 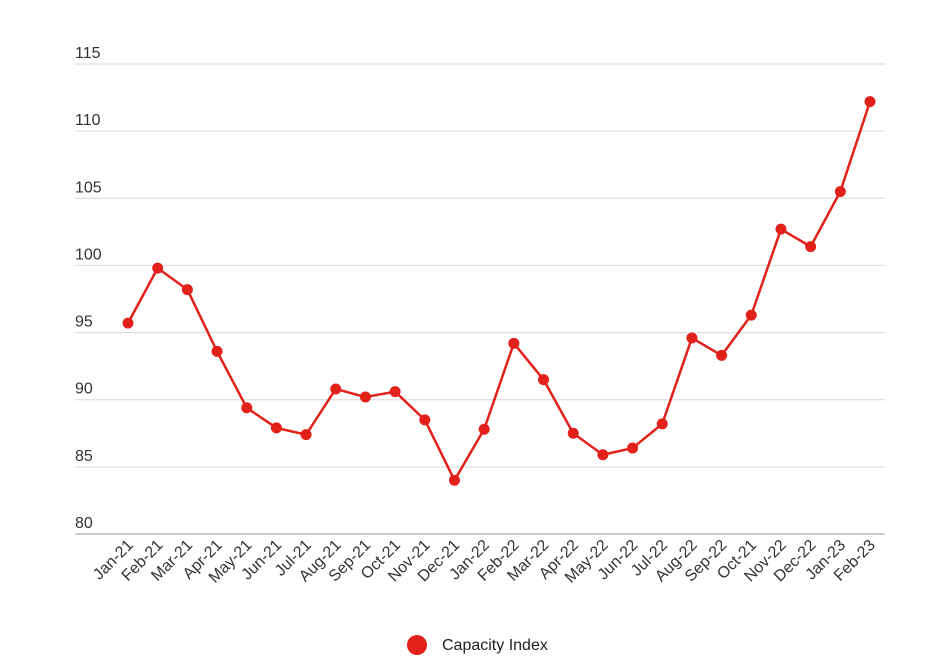 What do you see at coordinates (417, 645) in the screenshot?
I see `legend-marker` at bounding box center [417, 645].